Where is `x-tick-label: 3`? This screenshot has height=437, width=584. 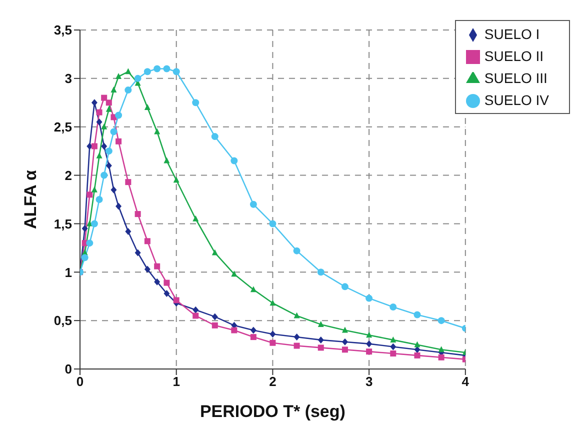 x-tick-label: 3 is located at coordinates (369, 382).